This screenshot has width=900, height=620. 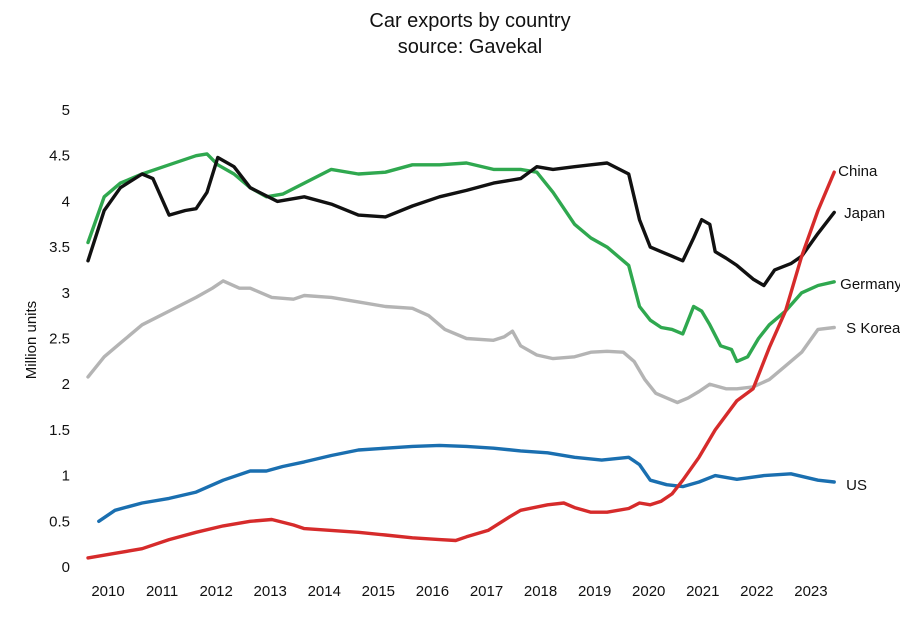 I want to click on y-tick-label: 1.5, so click(x=59, y=430).